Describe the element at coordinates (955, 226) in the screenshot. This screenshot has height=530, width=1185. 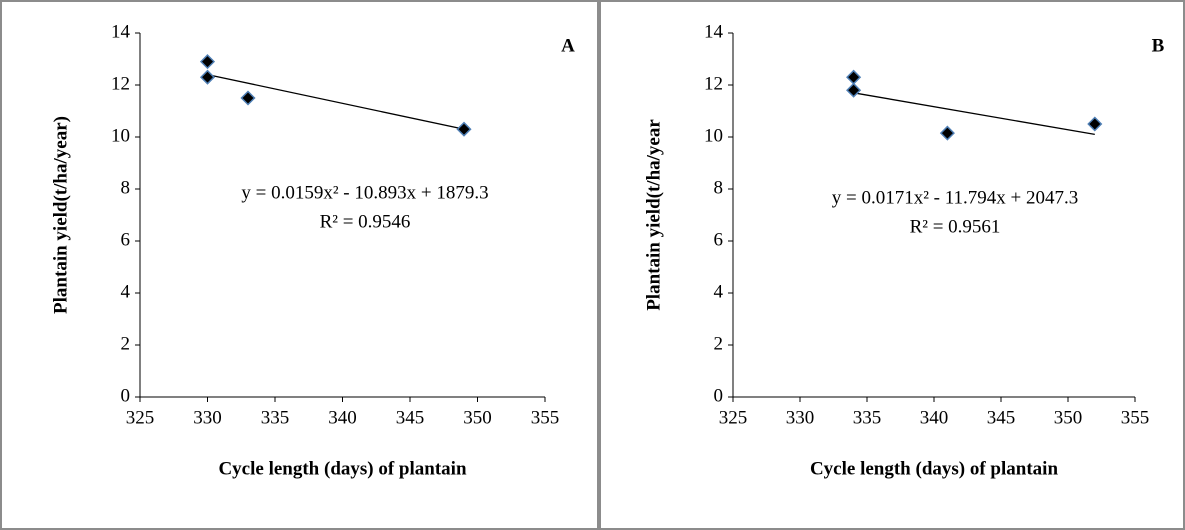
I see `r-squared: R² = 0.9561` at that location.